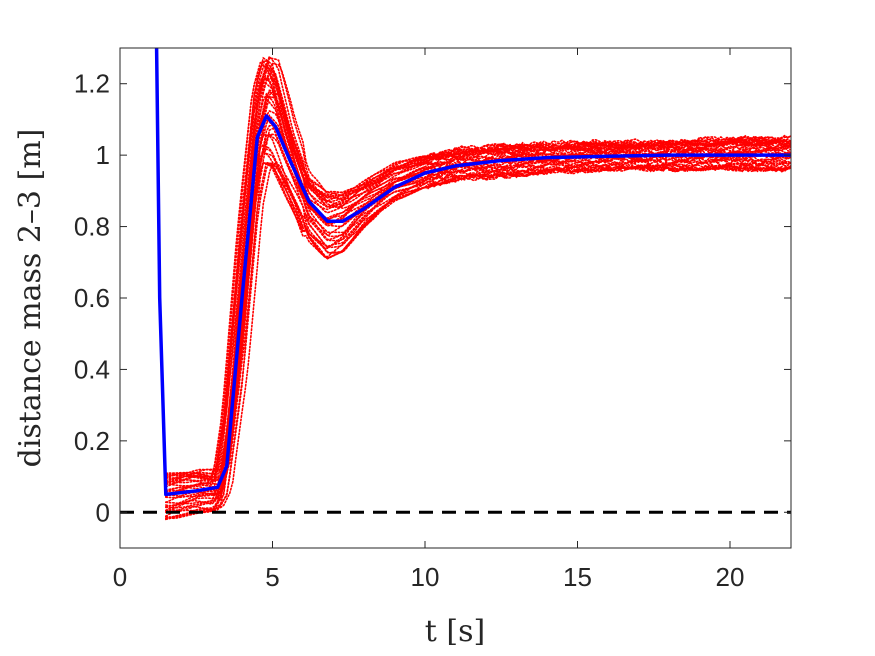  I want to click on y-tick-label: 0, so click(103, 512).